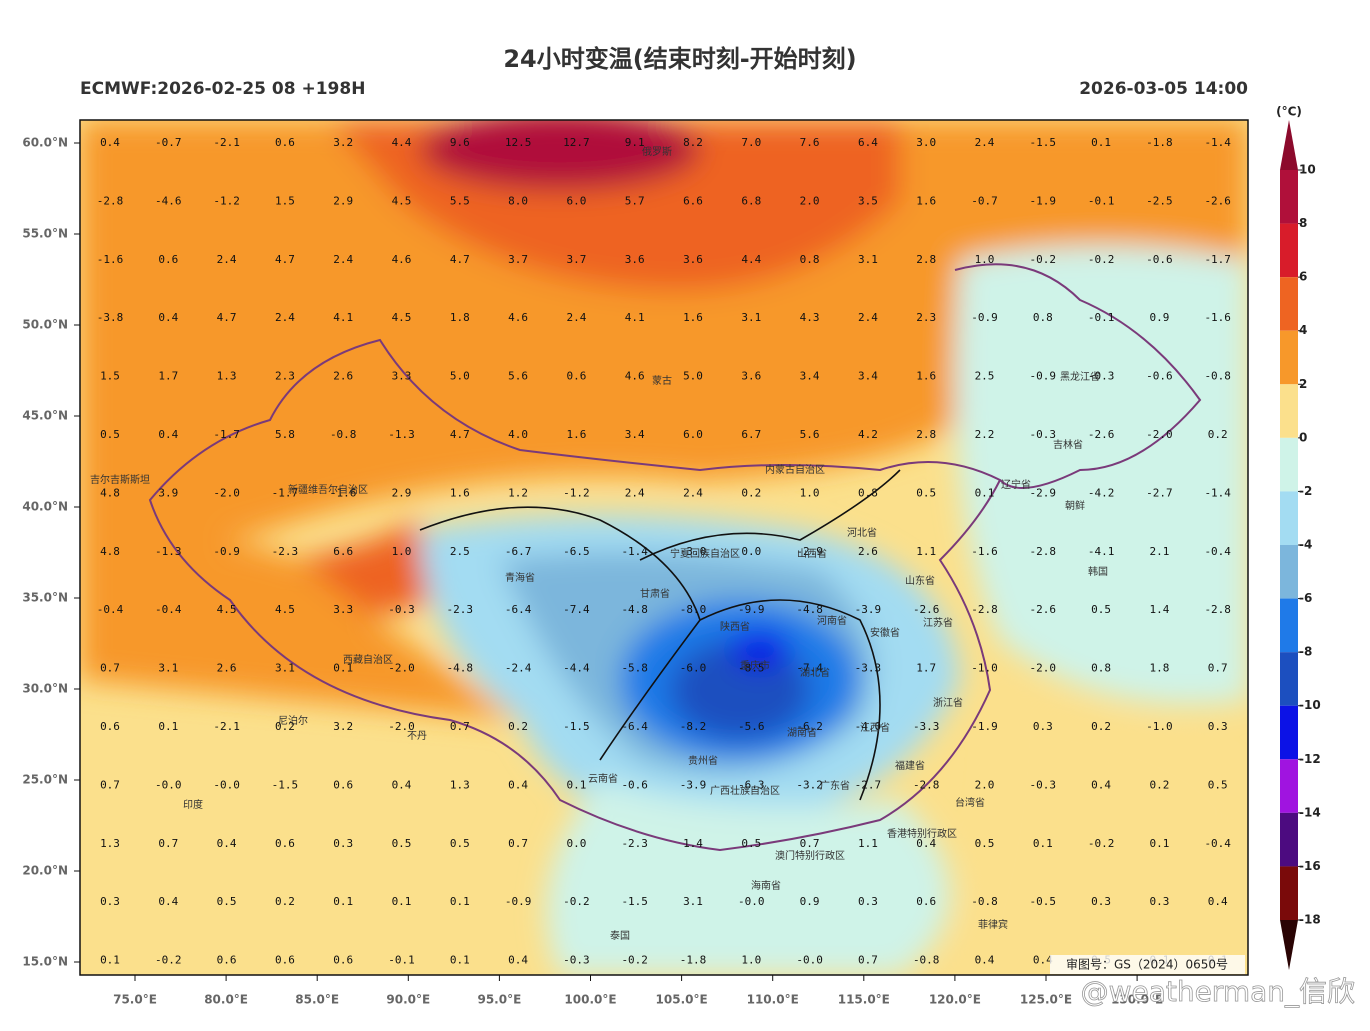  What do you see at coordinates (1289, 112) in the screenshot?
I see `colorbar-unit: (°C)` at bounding box center [1289, 112].